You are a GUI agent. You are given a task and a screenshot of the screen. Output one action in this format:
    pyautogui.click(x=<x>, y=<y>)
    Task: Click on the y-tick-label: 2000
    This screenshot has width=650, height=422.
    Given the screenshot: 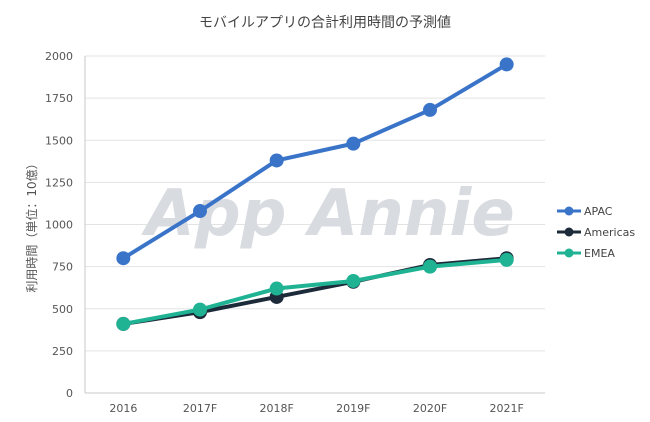 What is the action you would take?
    pyautogui.click(x=59, y=56)
    